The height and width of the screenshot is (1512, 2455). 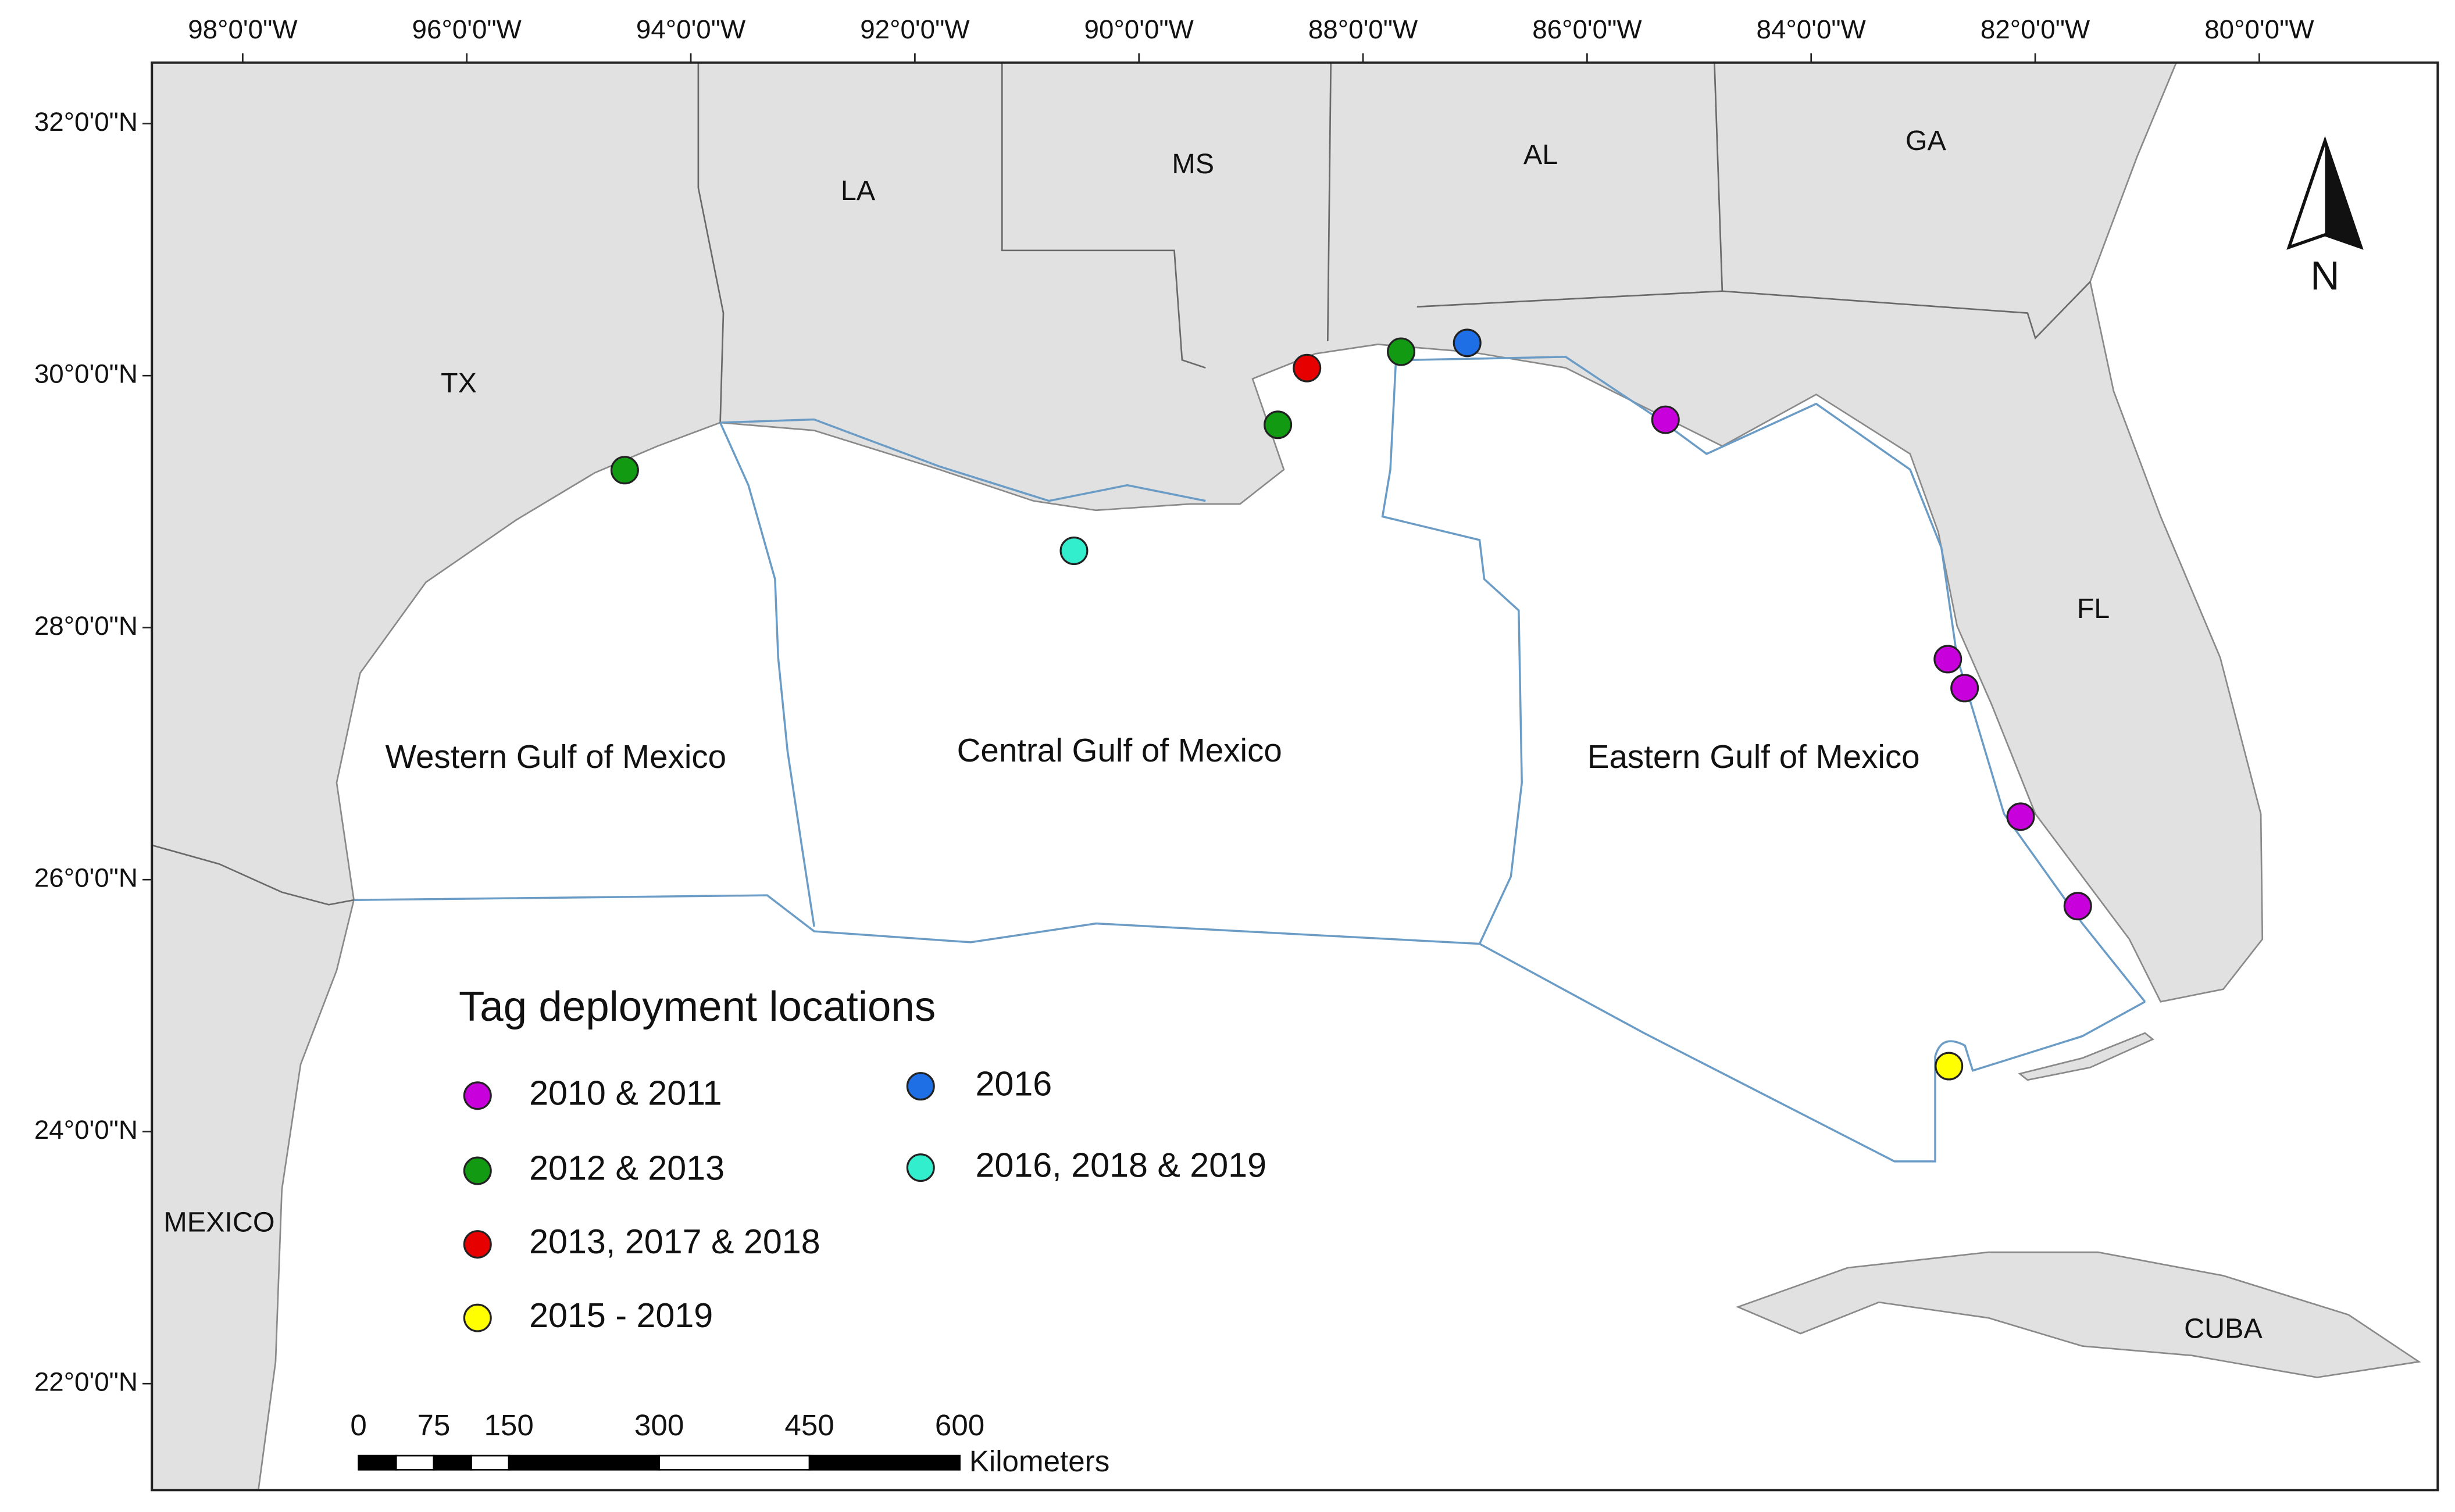 What do you see at coordinates (809, 1426) in the screenshot?
I see `scale-bar-label: 450` at bounding box center [809, 1426].